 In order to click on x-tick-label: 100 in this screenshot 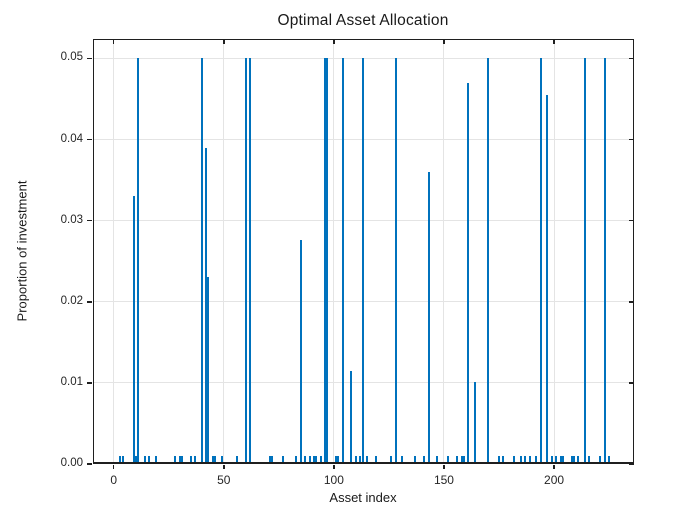, I will do `click(333, 480)`.